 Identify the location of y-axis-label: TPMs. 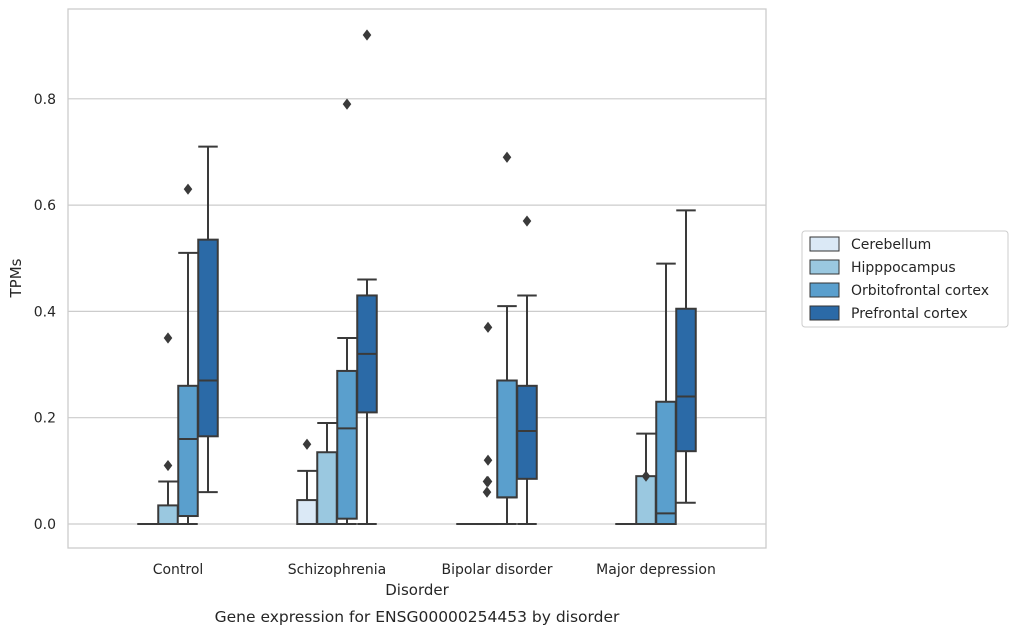
(16, 278).